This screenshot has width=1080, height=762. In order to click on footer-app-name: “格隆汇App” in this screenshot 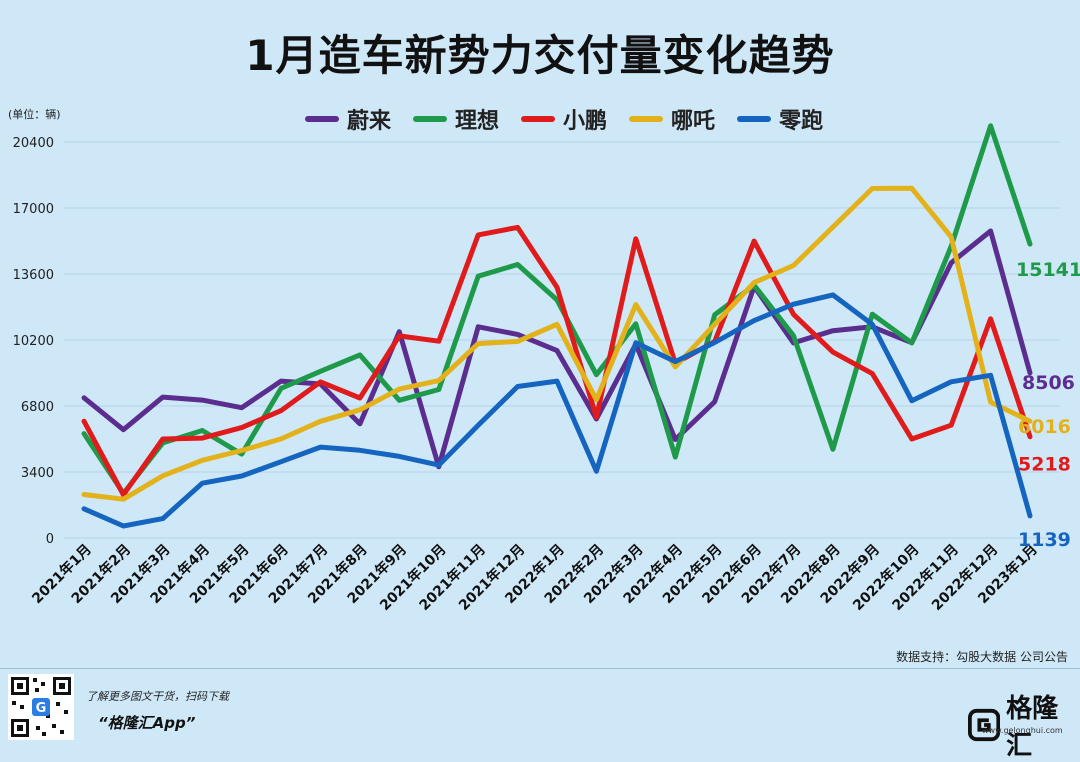, I will do `click(147, 723)`.